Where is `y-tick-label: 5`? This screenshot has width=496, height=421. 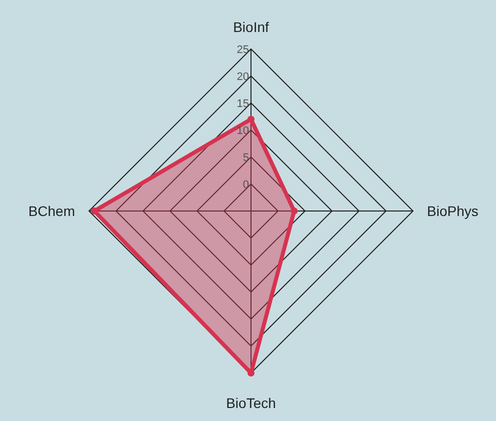 y-tick-label: 5 is located at coordinates (245, 158).